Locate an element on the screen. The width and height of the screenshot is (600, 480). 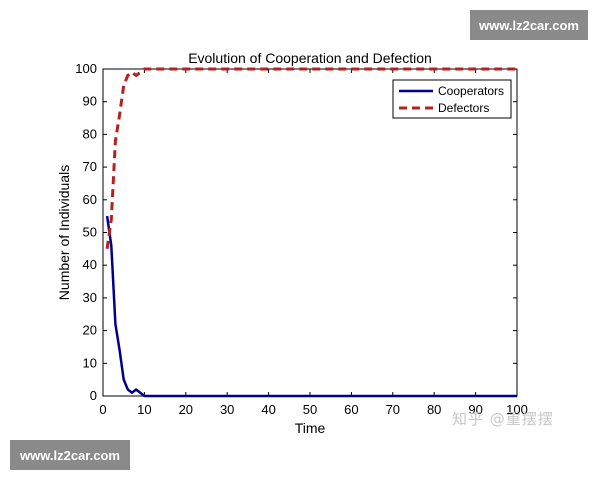
x-tick-label: 50 is located at coordinates (310, 409).